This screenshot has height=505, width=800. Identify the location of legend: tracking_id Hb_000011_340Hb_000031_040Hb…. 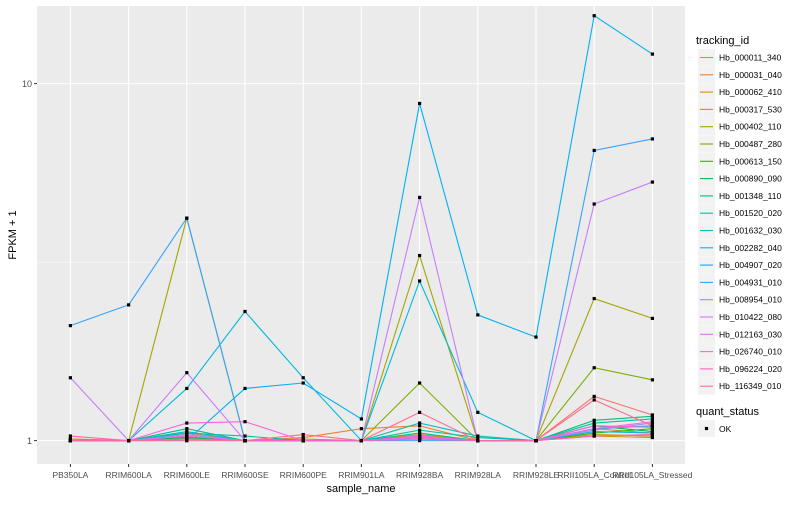
(739, 236).